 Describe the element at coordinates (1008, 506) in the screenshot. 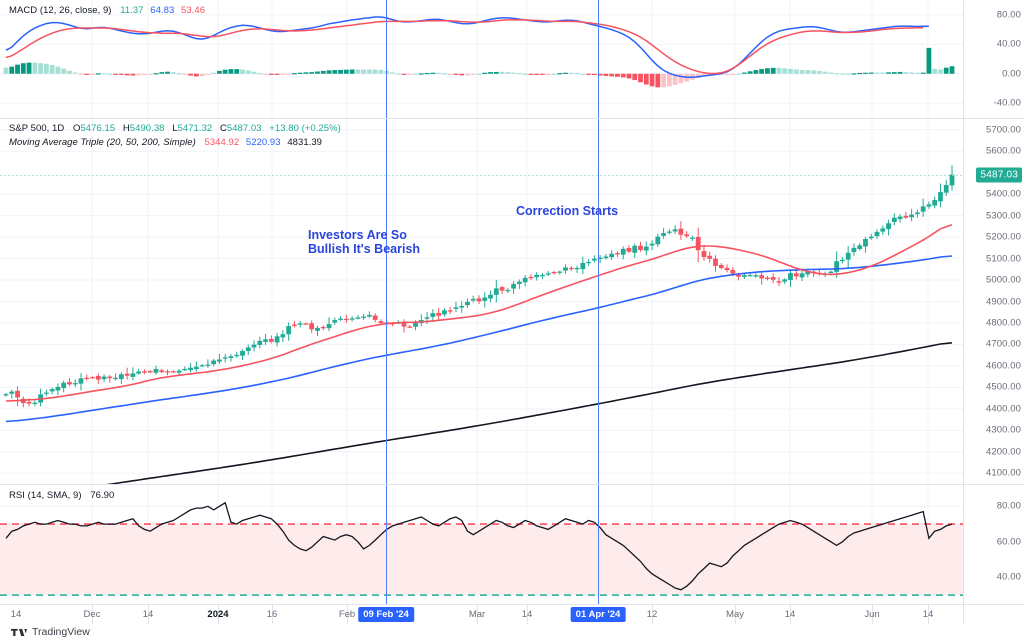

I see `rsi-axis-tick: 80.00` at that location.